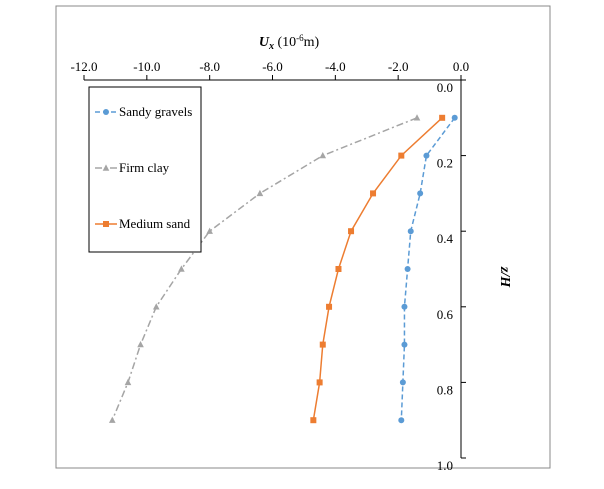 Image resolution: width=604 pixels, height=489 pixels. I want to click on series-sandy-gravels, so click(428, 269).